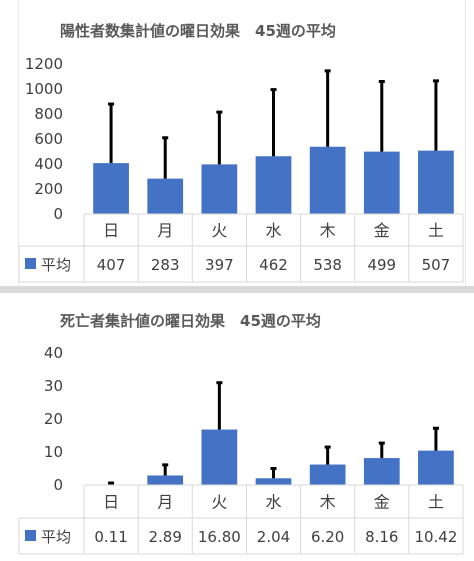 The height and width of the screenshot is (561, 474). What do you see at coordinates (273, 537) in the screenshot?
I see `data-value: 2.04` at bounding box center [273, 537].